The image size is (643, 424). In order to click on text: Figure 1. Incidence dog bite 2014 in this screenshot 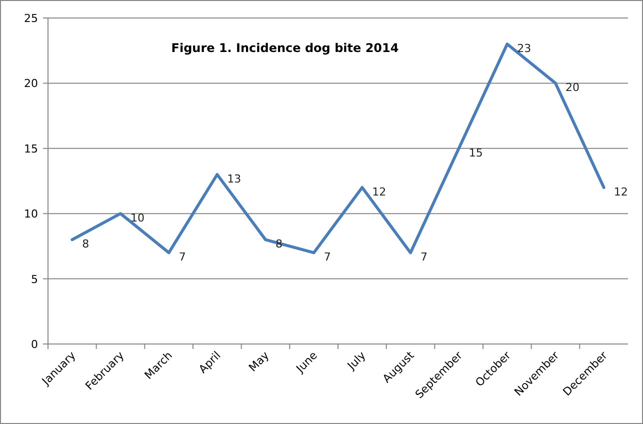, I will do `click(285, 48)`.